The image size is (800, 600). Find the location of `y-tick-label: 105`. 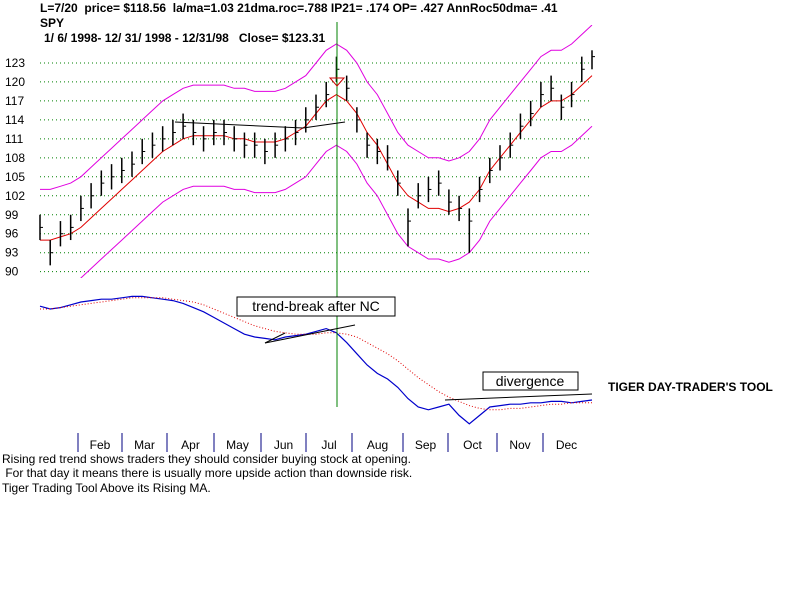

y-tick-label: 105 is located at coordinates (15, 177).